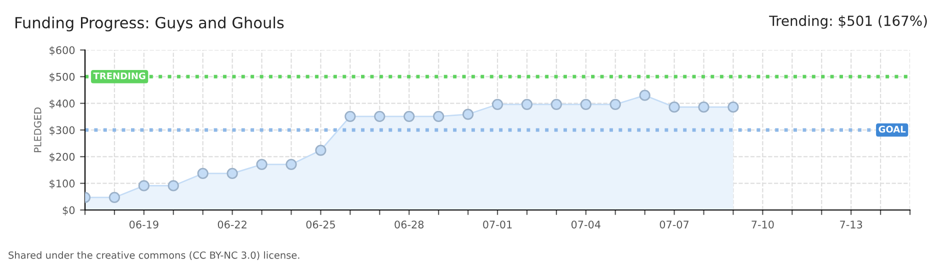 Image resolution: width=940 pixels, height=270 pixels. What do you see at coordinates (851, 224) in the screenshot?
I see `x-tick-label: 7-13` at bounding box center [851, 224].